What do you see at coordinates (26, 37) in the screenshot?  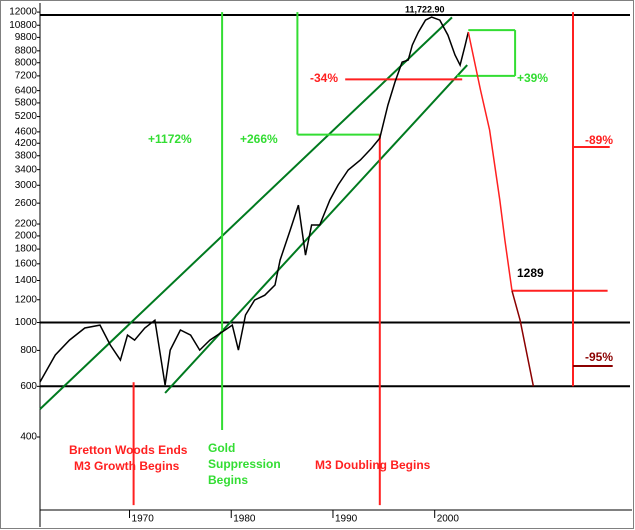 I see `y-tick-label: 9800` at bounding box center [26, 37].